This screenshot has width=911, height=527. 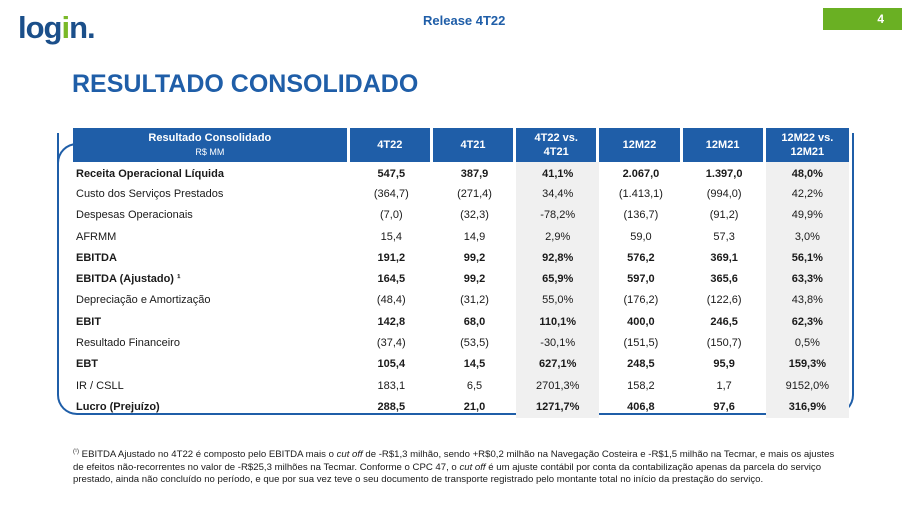 I want to click on row-value: 41,1%, so click(x=558, y=173).